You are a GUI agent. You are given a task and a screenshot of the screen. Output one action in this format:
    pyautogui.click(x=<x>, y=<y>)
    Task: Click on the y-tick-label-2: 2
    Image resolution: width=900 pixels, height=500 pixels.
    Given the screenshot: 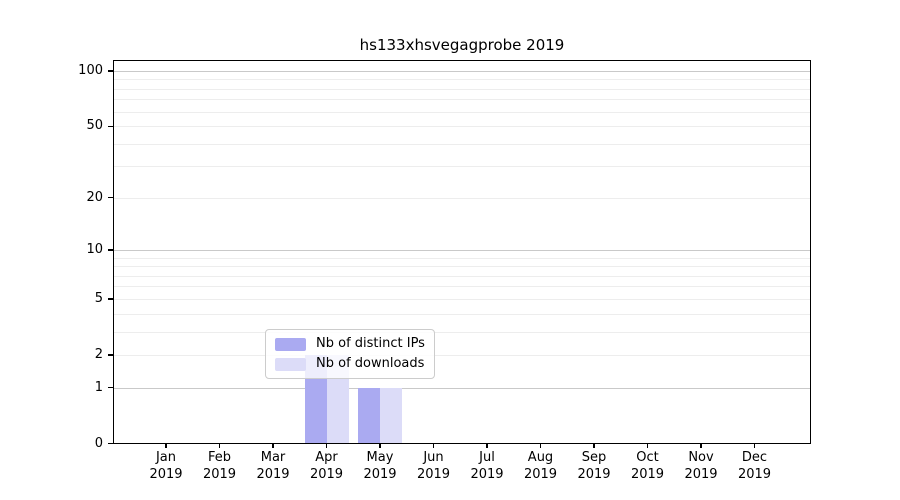 What is the action you would take?
    pyautogui.click(x=98, y=354)
    